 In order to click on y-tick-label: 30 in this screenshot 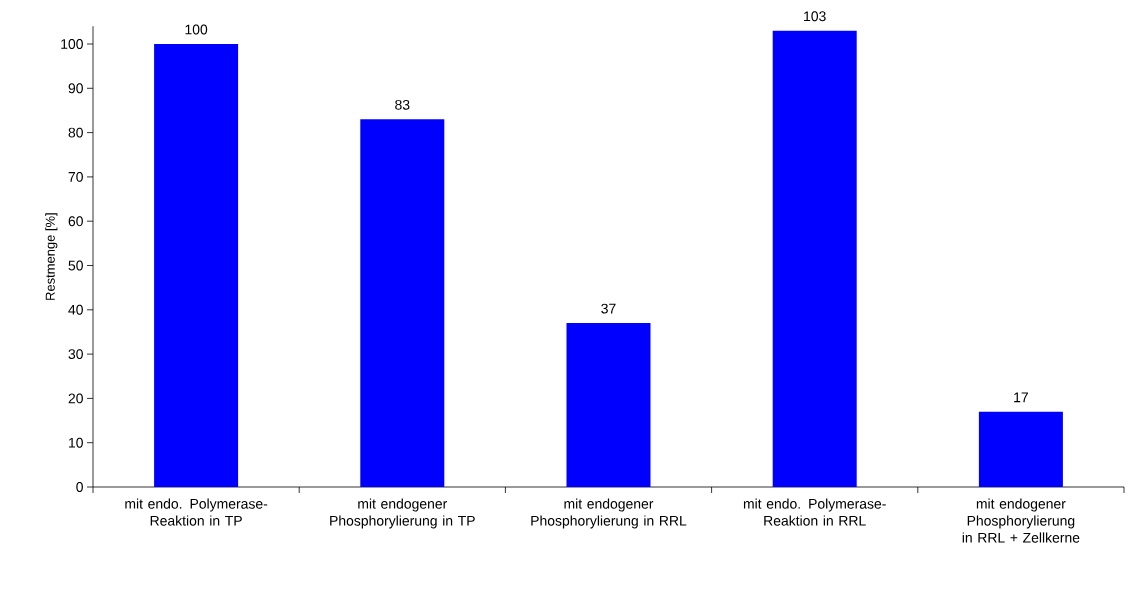, I will do `click(75, 354)`.